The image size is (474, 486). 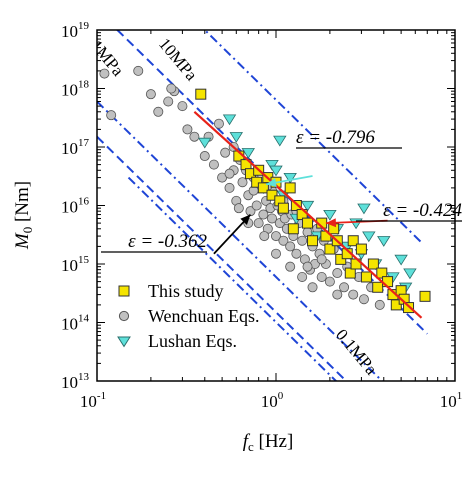 What do you see at coordinates (75, 323) in the screenshot?
I see `y-tick-label-1: 1014` at bounding box center [75, 323].